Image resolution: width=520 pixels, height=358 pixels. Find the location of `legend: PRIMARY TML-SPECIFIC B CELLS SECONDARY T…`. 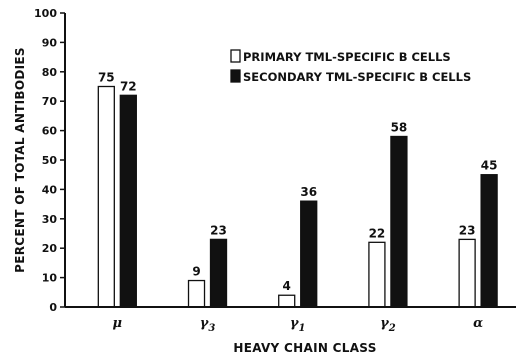

legend: PRIMARY TML-SPECIFIC B CELLS SECONDARY T… is located at coordinates (350, 66).